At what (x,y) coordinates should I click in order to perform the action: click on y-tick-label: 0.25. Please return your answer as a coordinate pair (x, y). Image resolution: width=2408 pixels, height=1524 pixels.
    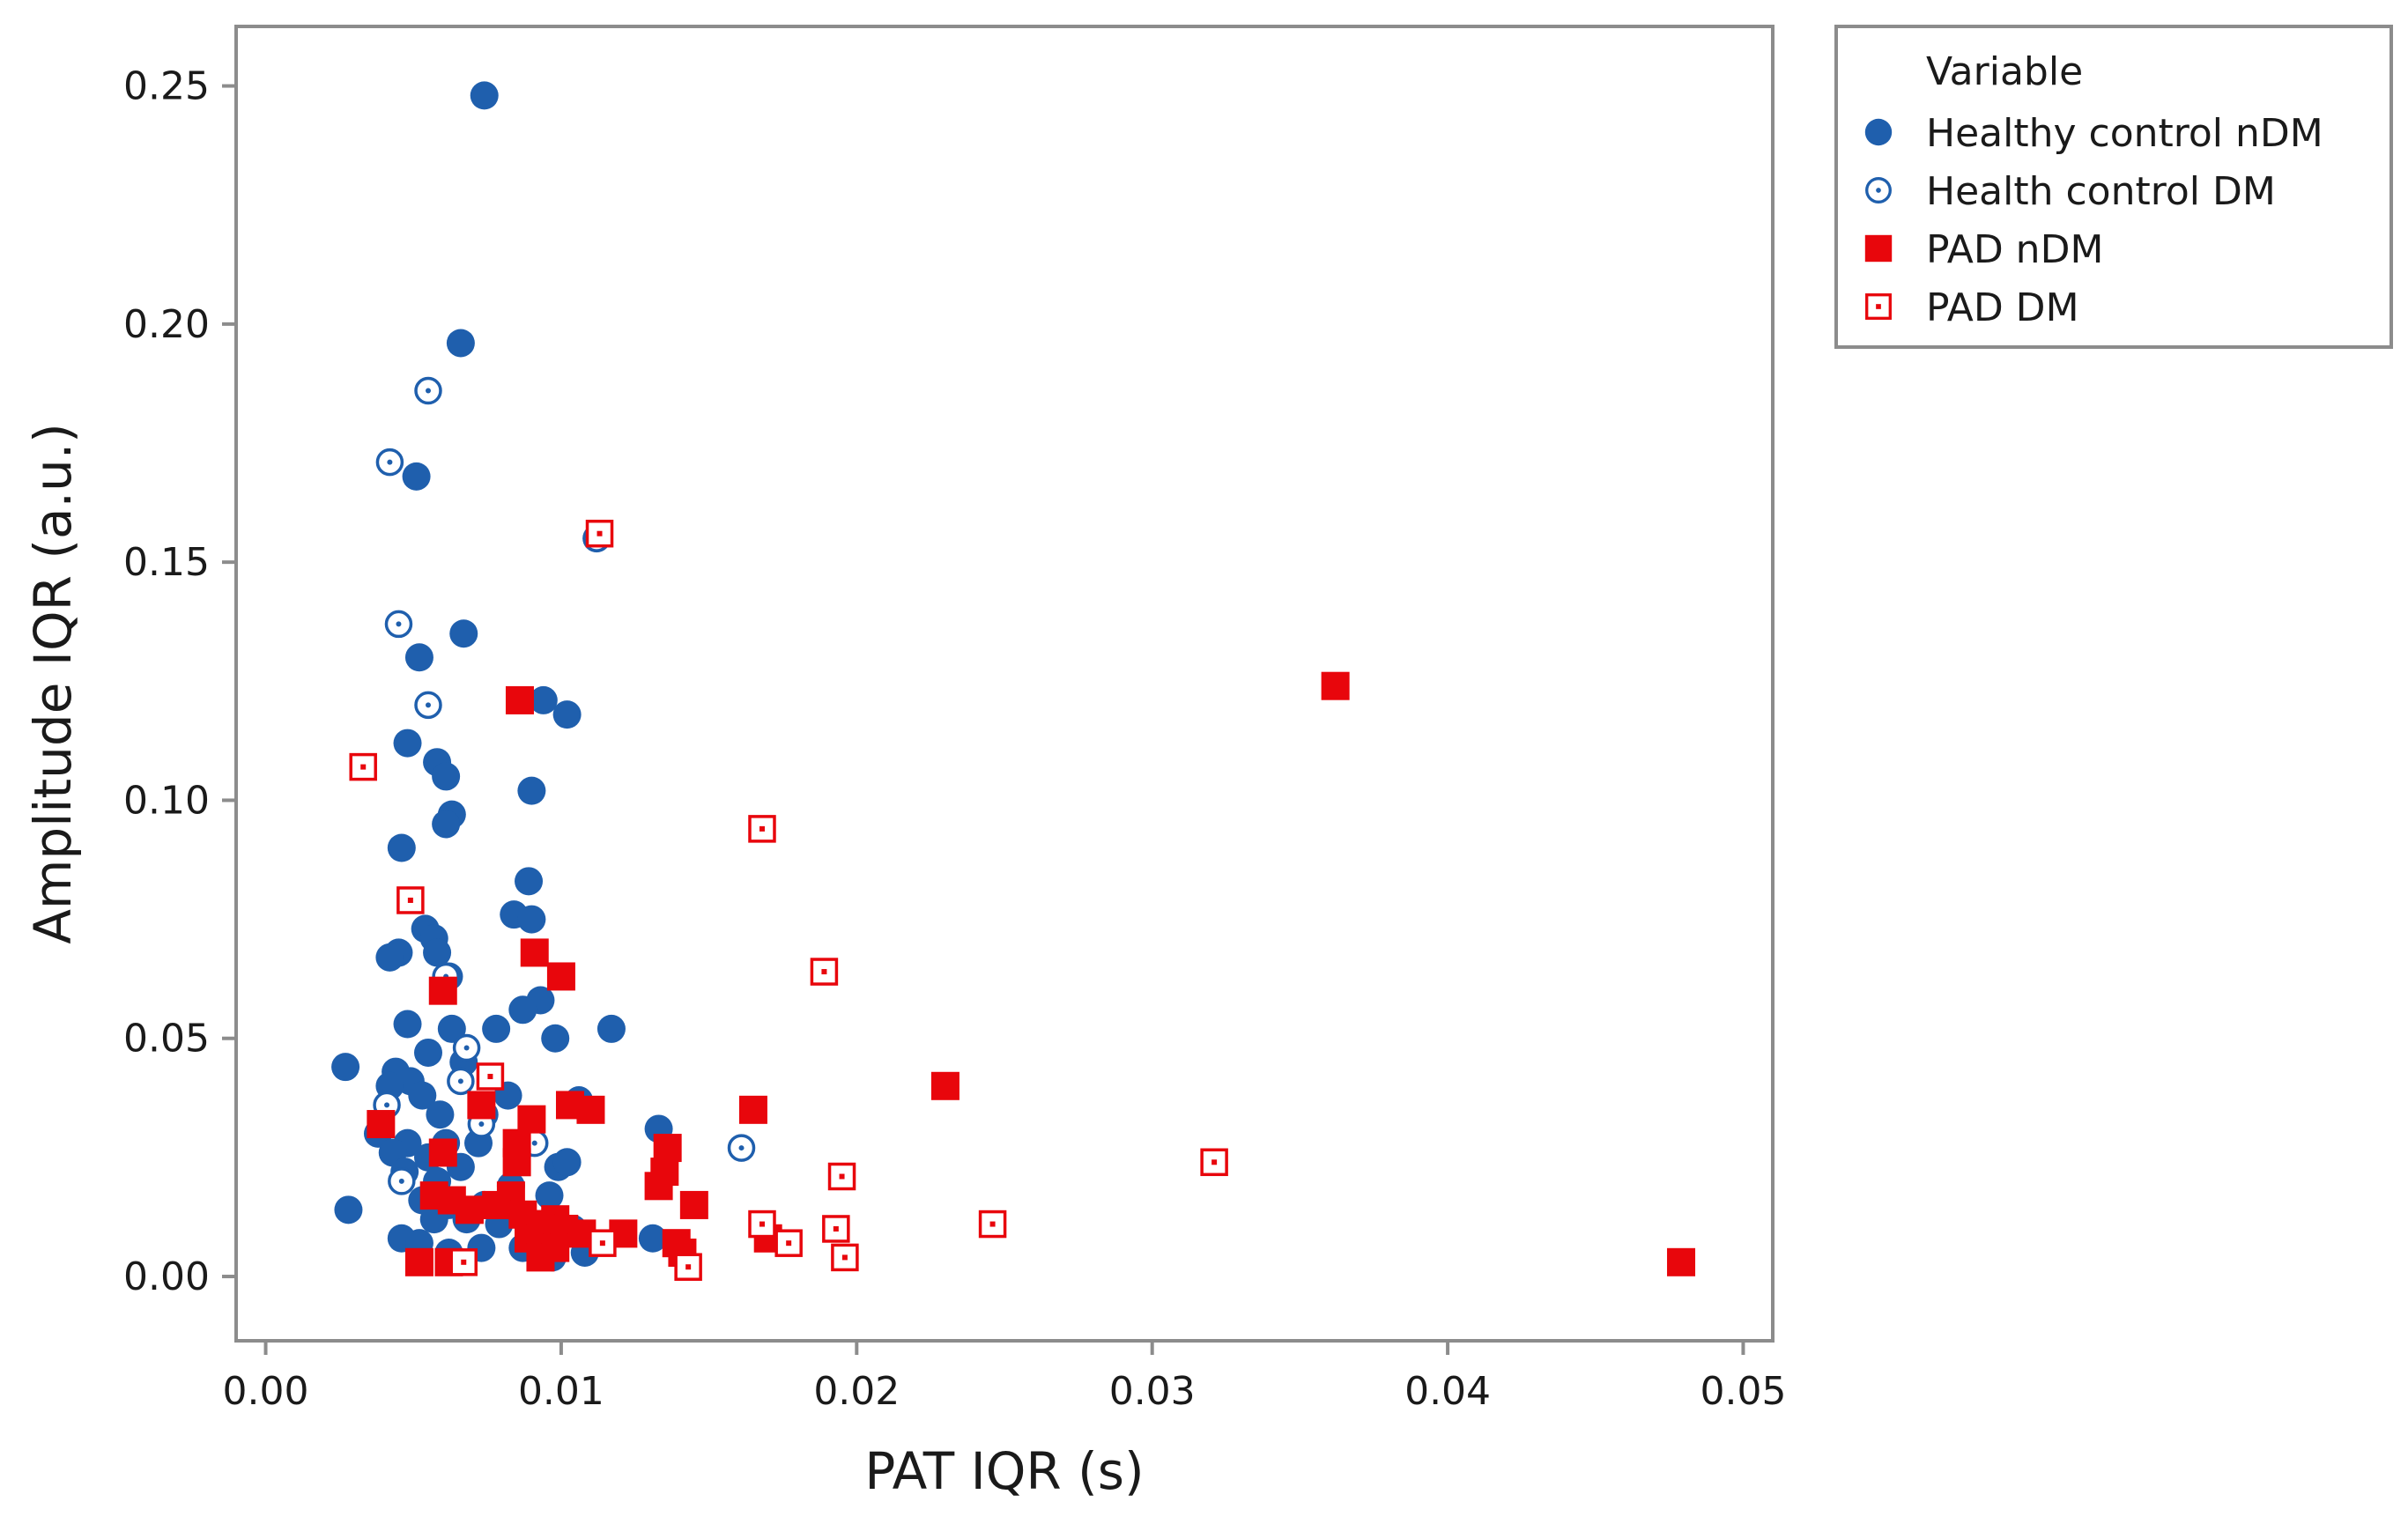
    Looking at the image, I should click on (166, 86).